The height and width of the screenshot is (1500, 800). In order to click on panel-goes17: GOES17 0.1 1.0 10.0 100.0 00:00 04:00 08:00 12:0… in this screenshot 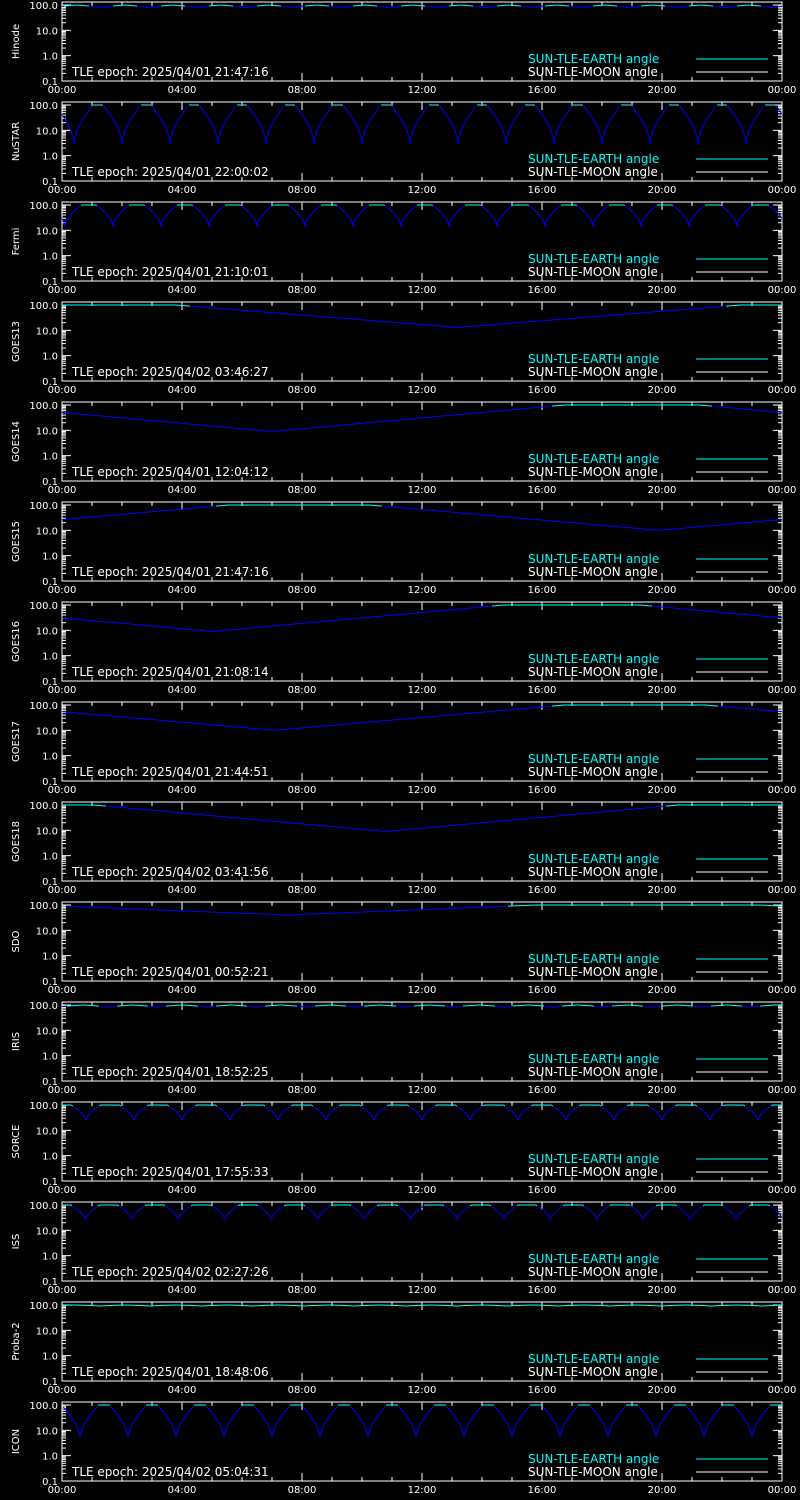, I will do `click(400, 750)`.